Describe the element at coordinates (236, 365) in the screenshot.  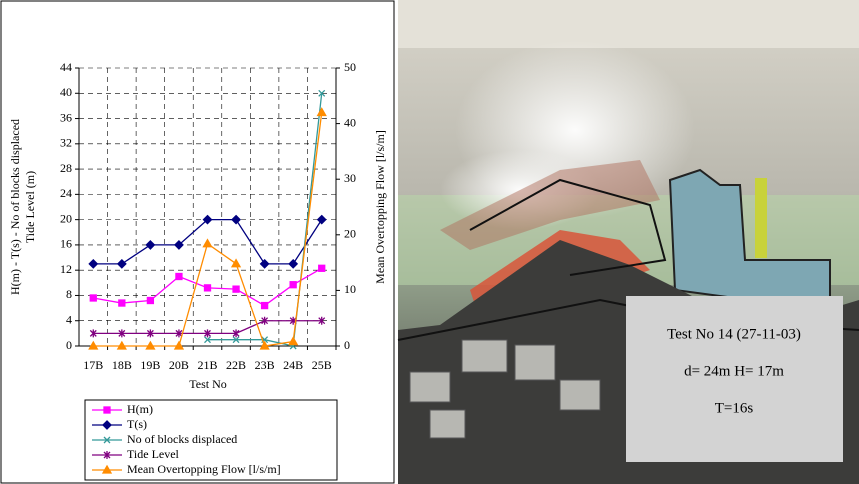
I see `x-tick-label: 22B` at that location.